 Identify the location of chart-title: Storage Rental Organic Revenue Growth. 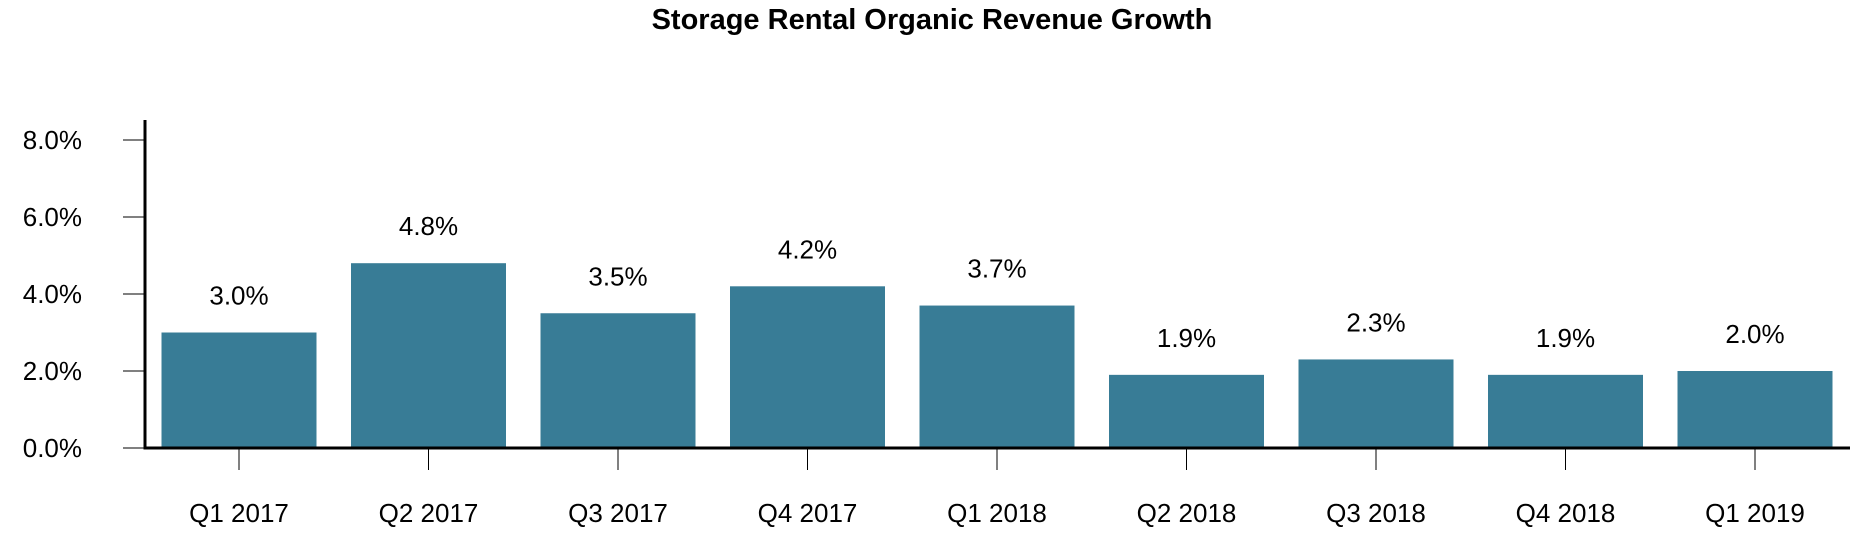
(932, 20).